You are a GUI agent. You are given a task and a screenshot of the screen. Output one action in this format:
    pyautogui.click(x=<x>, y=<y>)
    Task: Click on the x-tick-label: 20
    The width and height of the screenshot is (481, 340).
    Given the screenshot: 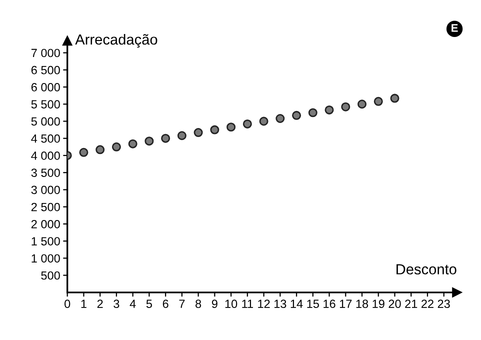 What is the action you would take?
    pyautogui.click(x=394, y=304)
    